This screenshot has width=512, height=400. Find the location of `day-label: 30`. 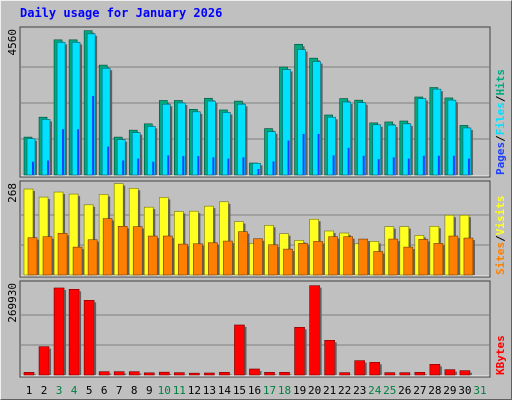

day-label: 30 is located at coordinates (464, 390).